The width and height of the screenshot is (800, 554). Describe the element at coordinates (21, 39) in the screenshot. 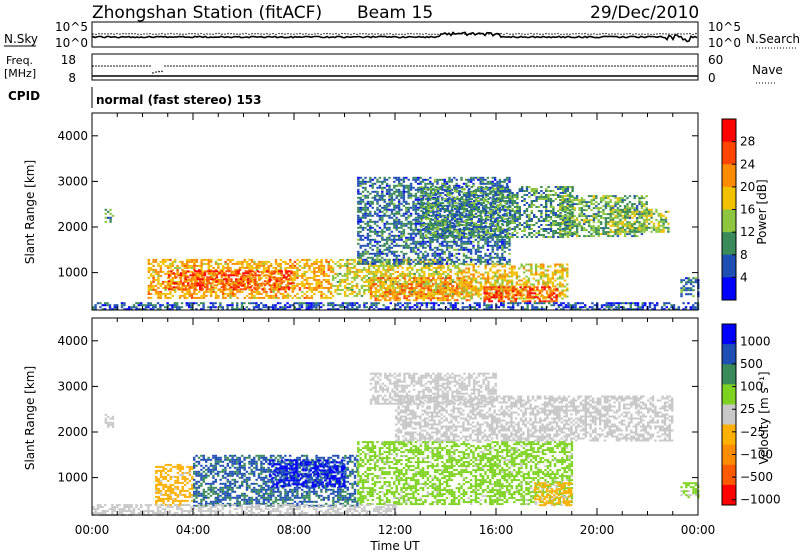

I see `nsky-label: N.Sky` at that location.